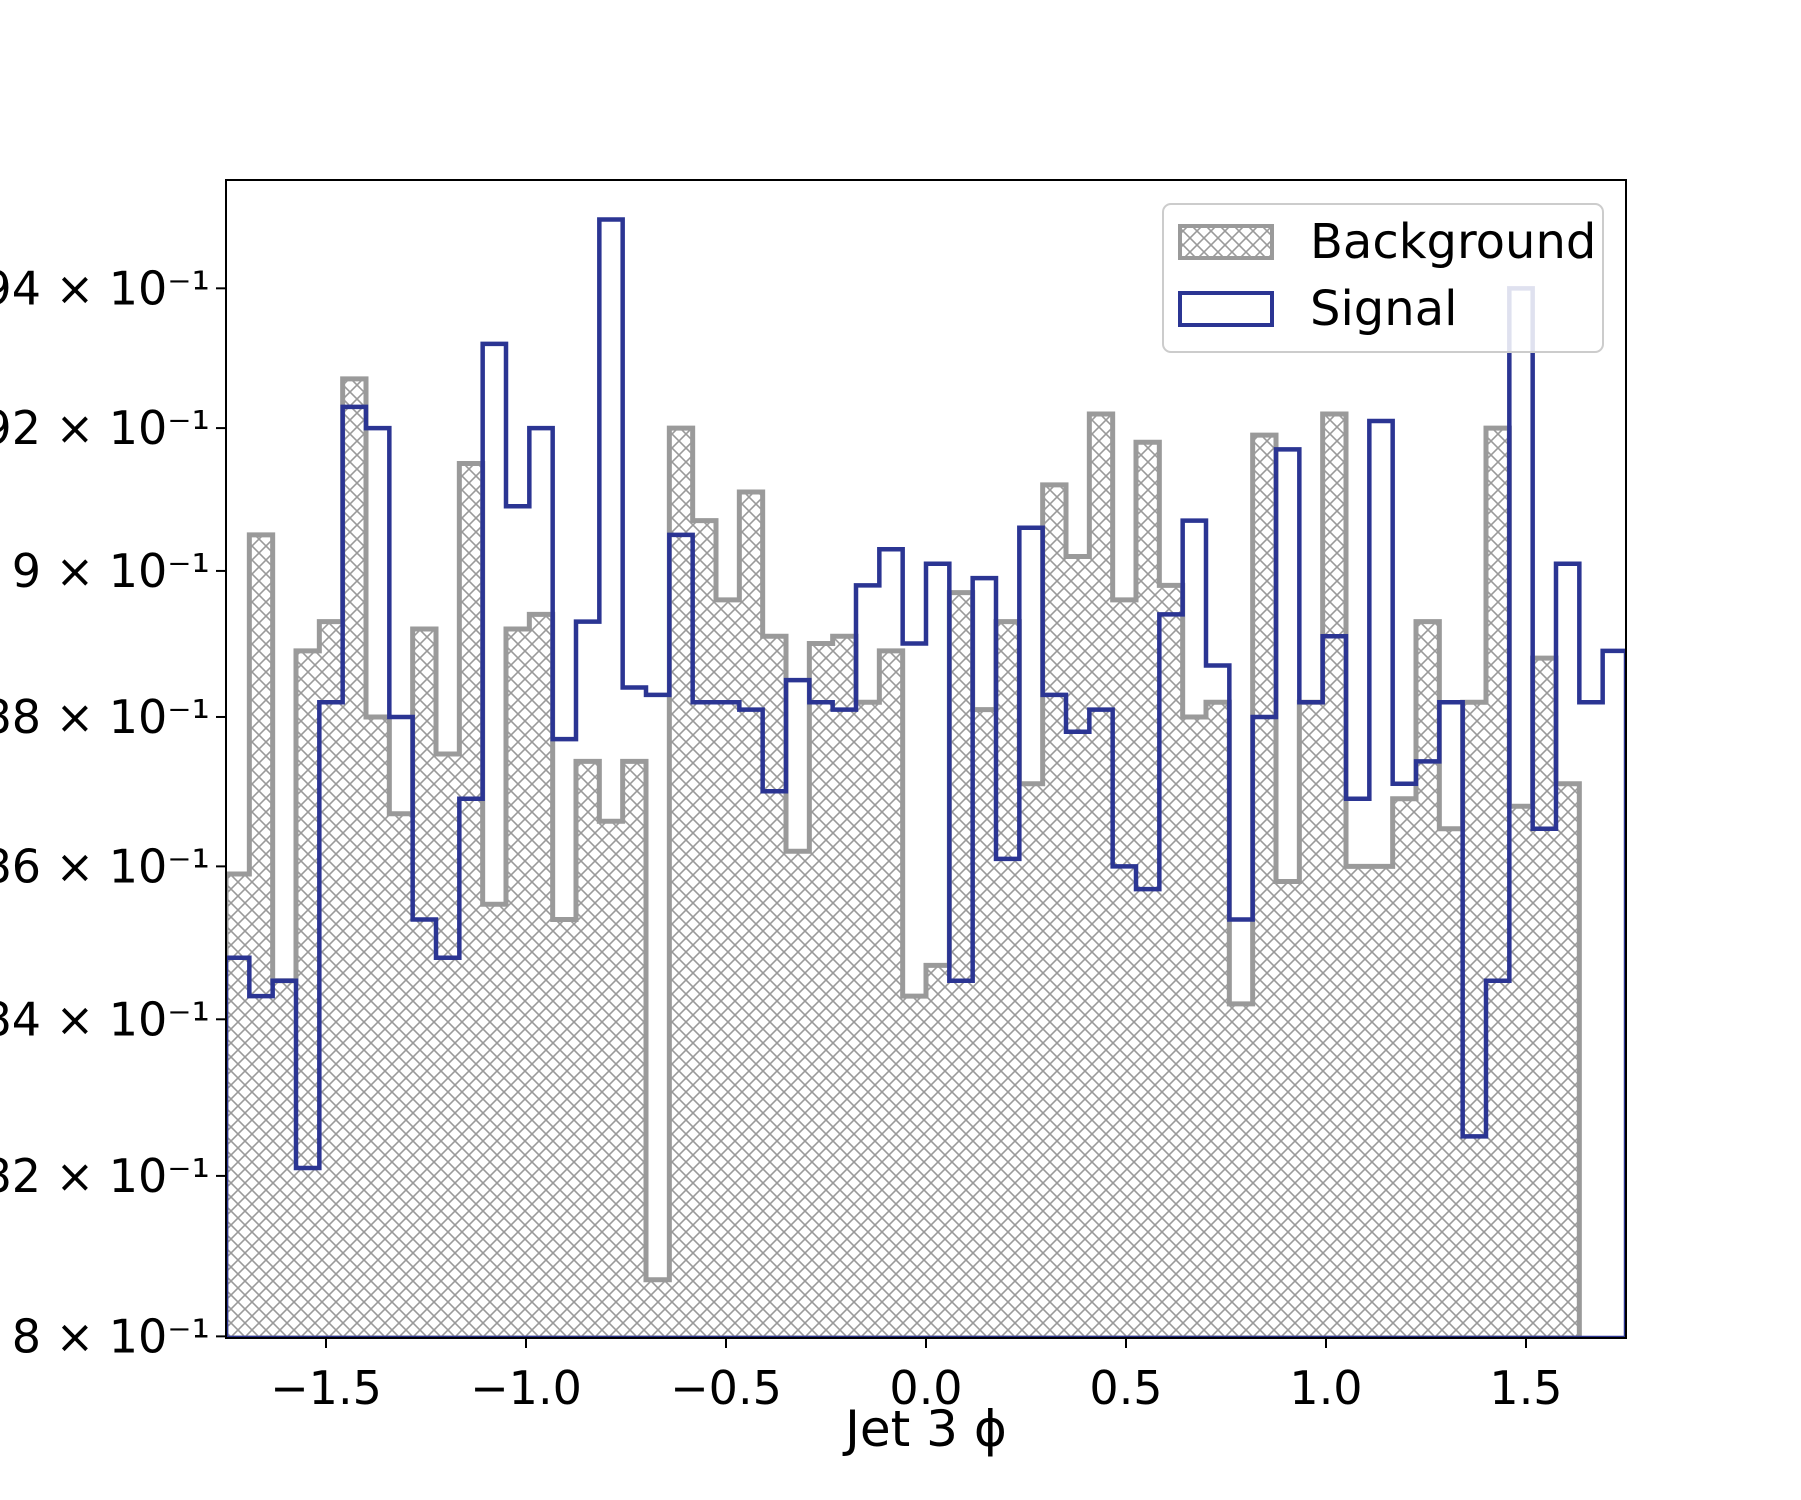  Describe the element at coordinates (105, 1176) in the screenshot. I see `y-tick-label: 82 × 10⁻¹` at that location.